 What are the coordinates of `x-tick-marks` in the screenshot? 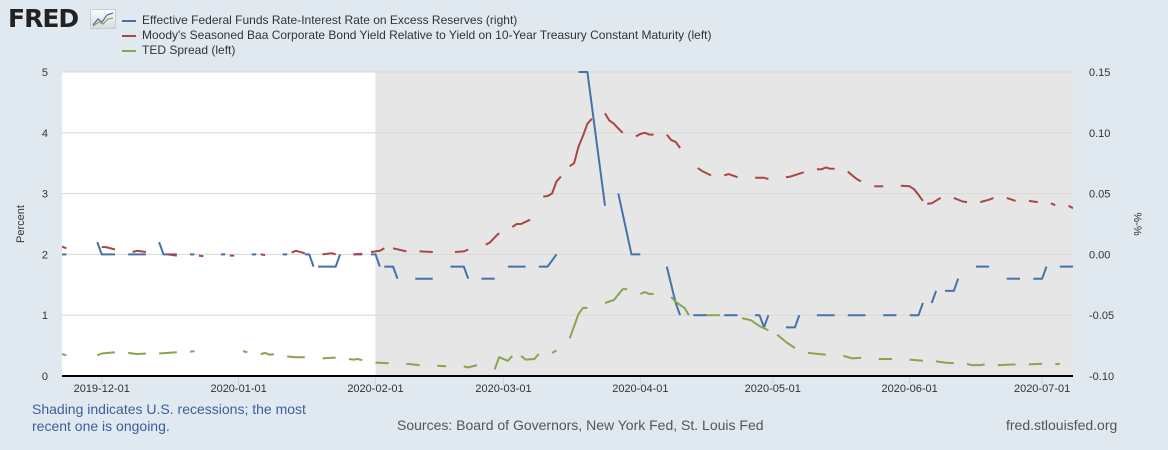 It's located at (572, 381).